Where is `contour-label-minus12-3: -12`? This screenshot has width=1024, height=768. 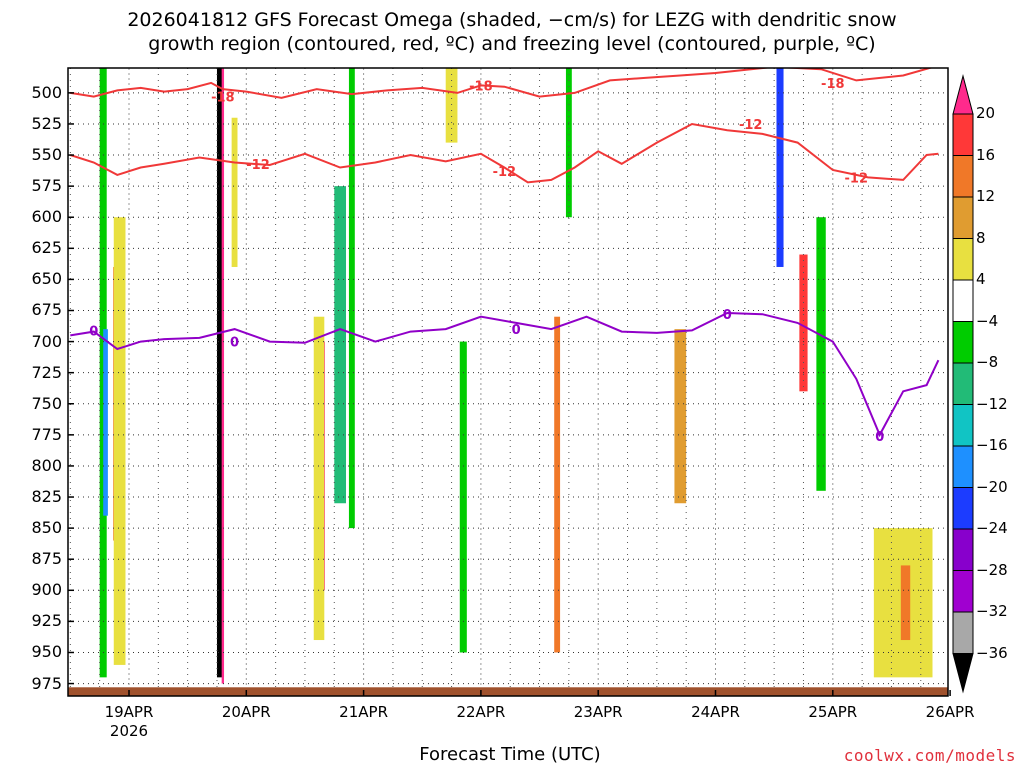 contour-label-minus12-3: -12 is located at coordinates (857, 178).